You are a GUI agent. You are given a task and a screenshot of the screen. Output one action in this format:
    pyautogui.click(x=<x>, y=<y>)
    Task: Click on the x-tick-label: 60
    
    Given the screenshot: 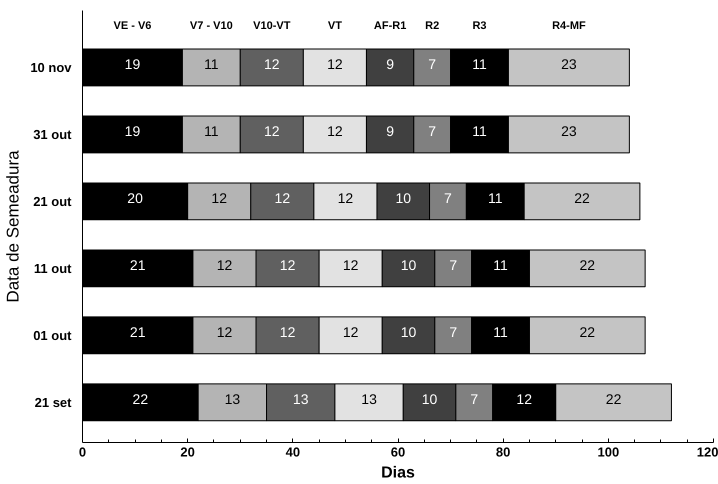 What is the action you would take?
    pyautogui.click(x=398, y=452)
    